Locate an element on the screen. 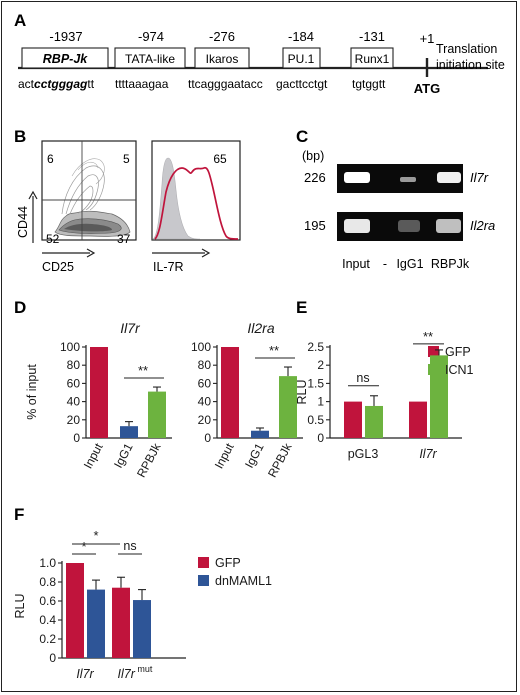 Image resolution: width=520 pixels, height=695 pixels. gene-label-il2ra: Il2ra is located at coordinates (482, 225).